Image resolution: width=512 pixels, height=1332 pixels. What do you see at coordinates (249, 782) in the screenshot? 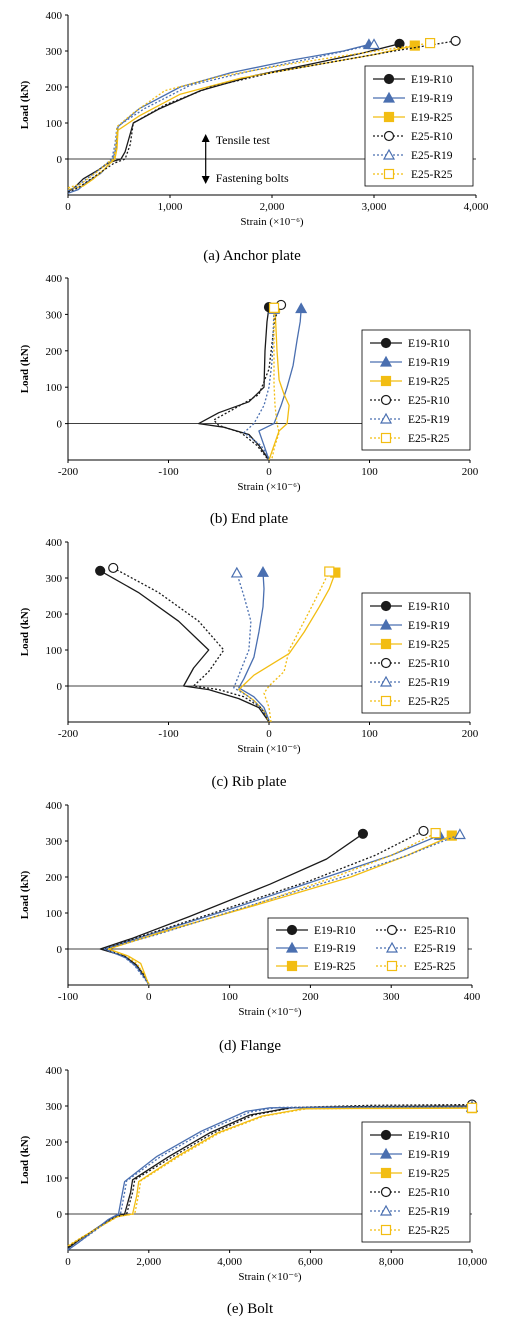
I see `panel-caption: (c) Rib plate` at bounding box center [249, 782].